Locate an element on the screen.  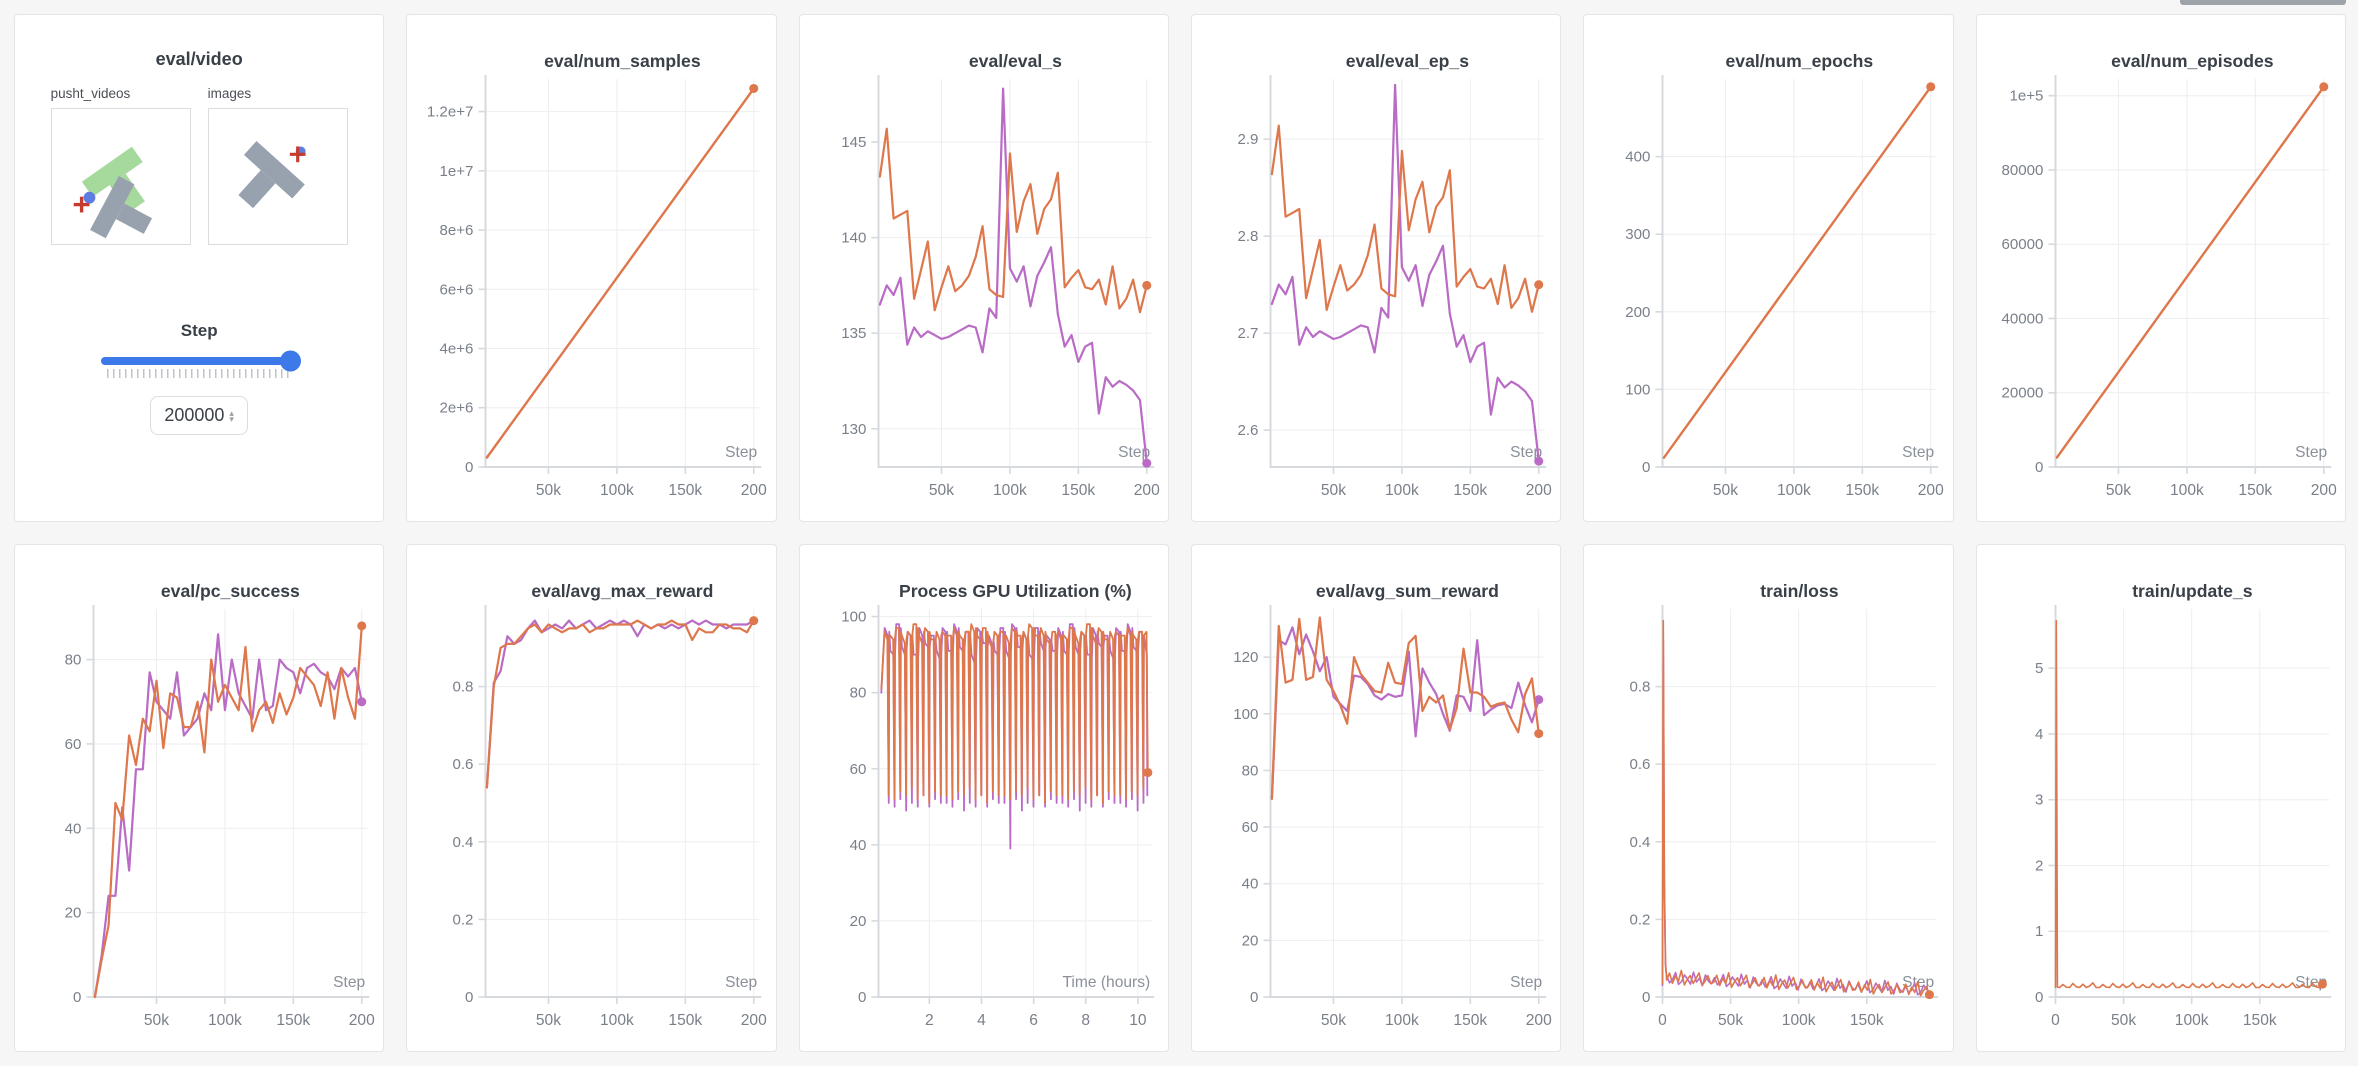
pusht-video-thumbnail is located at coordinates (120, 176).